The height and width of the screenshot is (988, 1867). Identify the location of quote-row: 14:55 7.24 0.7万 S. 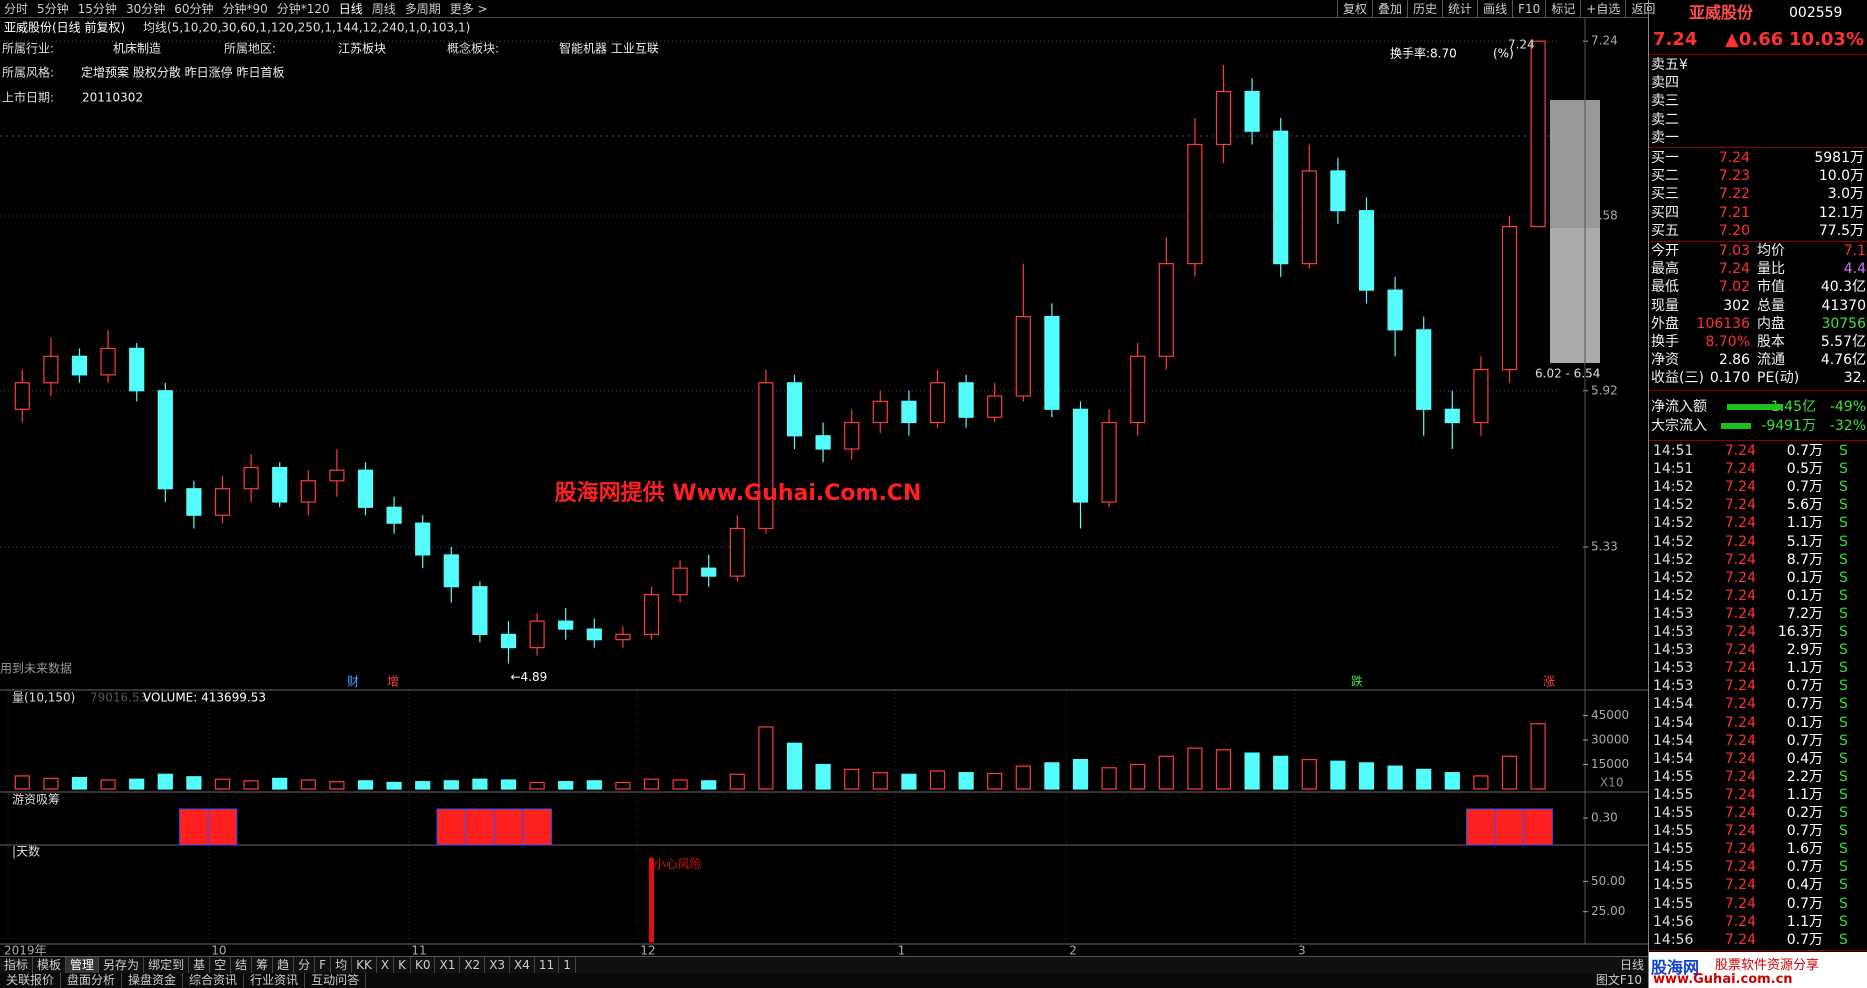
(1758, 831).